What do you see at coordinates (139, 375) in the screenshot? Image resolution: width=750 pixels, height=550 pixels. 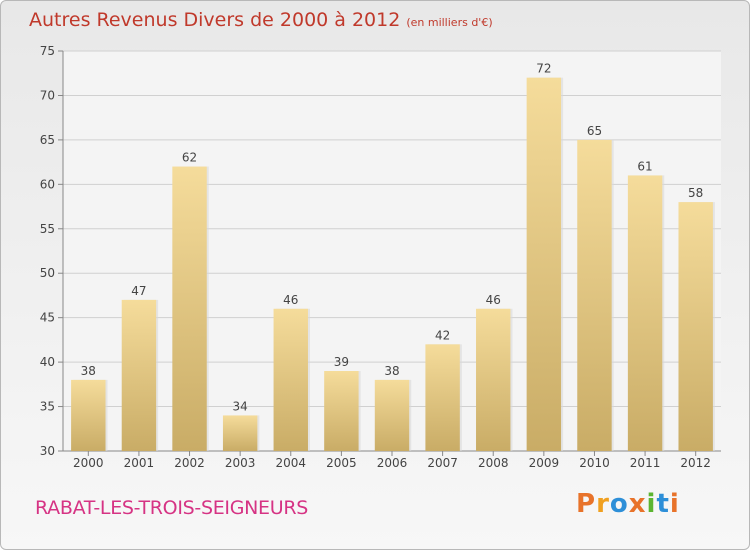 I see `bar-2001` at bounding box center [139, 375].